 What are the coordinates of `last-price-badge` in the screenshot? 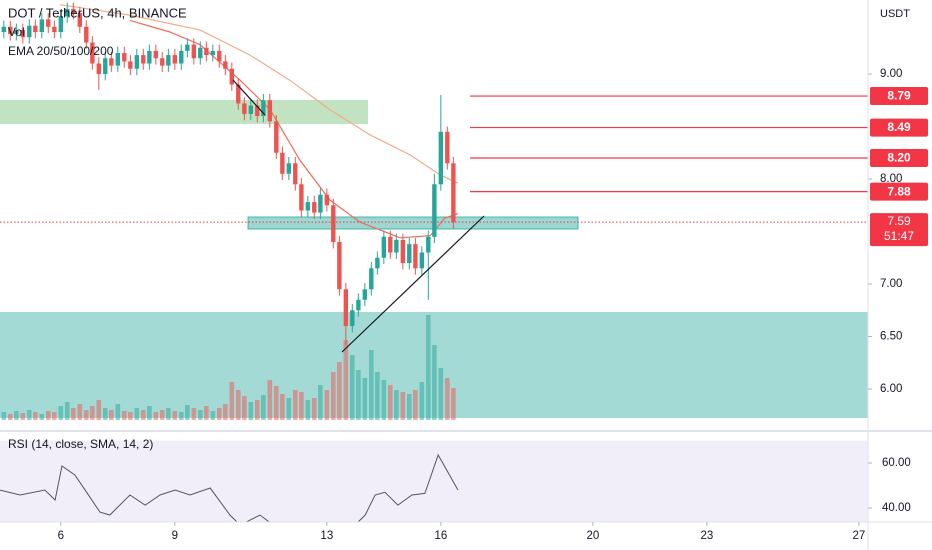 It's located at (899, 230).